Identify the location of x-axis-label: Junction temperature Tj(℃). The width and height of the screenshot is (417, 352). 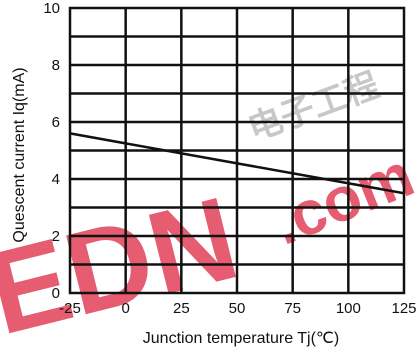
(241, 338).